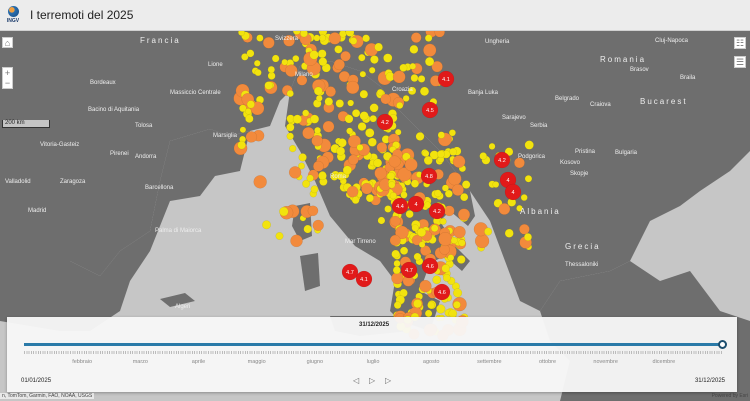 This screenshot has height=401, width=750. I want to click on slider-track, so click(373, 344).